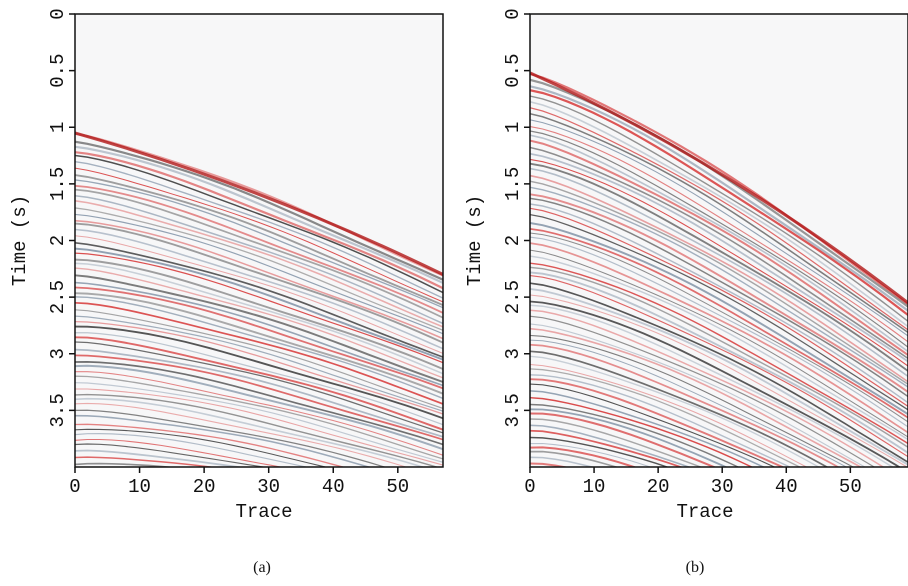  I want to click on x-tick-label: 40, so click(786, 487).